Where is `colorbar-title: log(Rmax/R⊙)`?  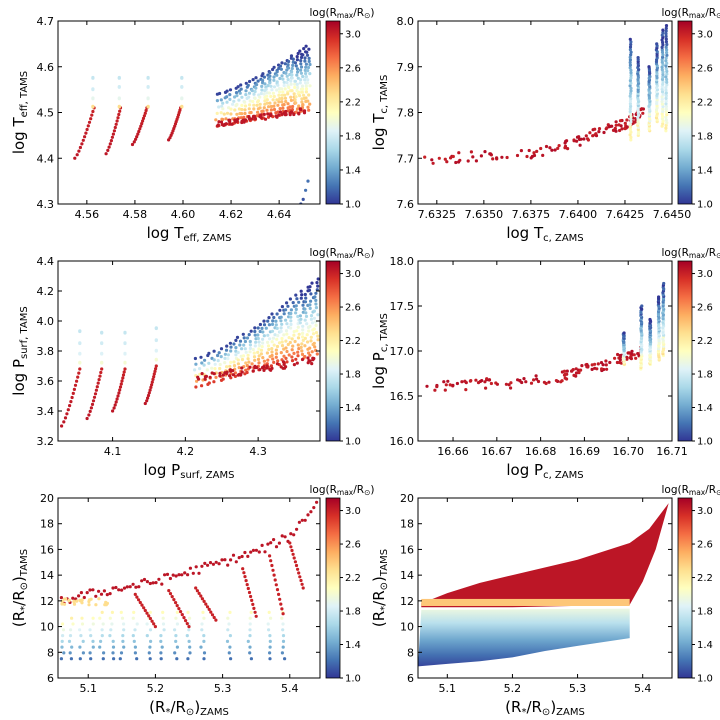 colorbar-title: log(Rmax/R⊙) is located at coordinates (691, 253).